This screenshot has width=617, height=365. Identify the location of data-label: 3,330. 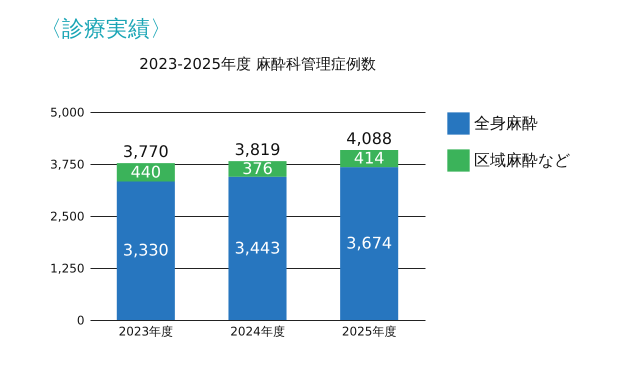
(145, 250).